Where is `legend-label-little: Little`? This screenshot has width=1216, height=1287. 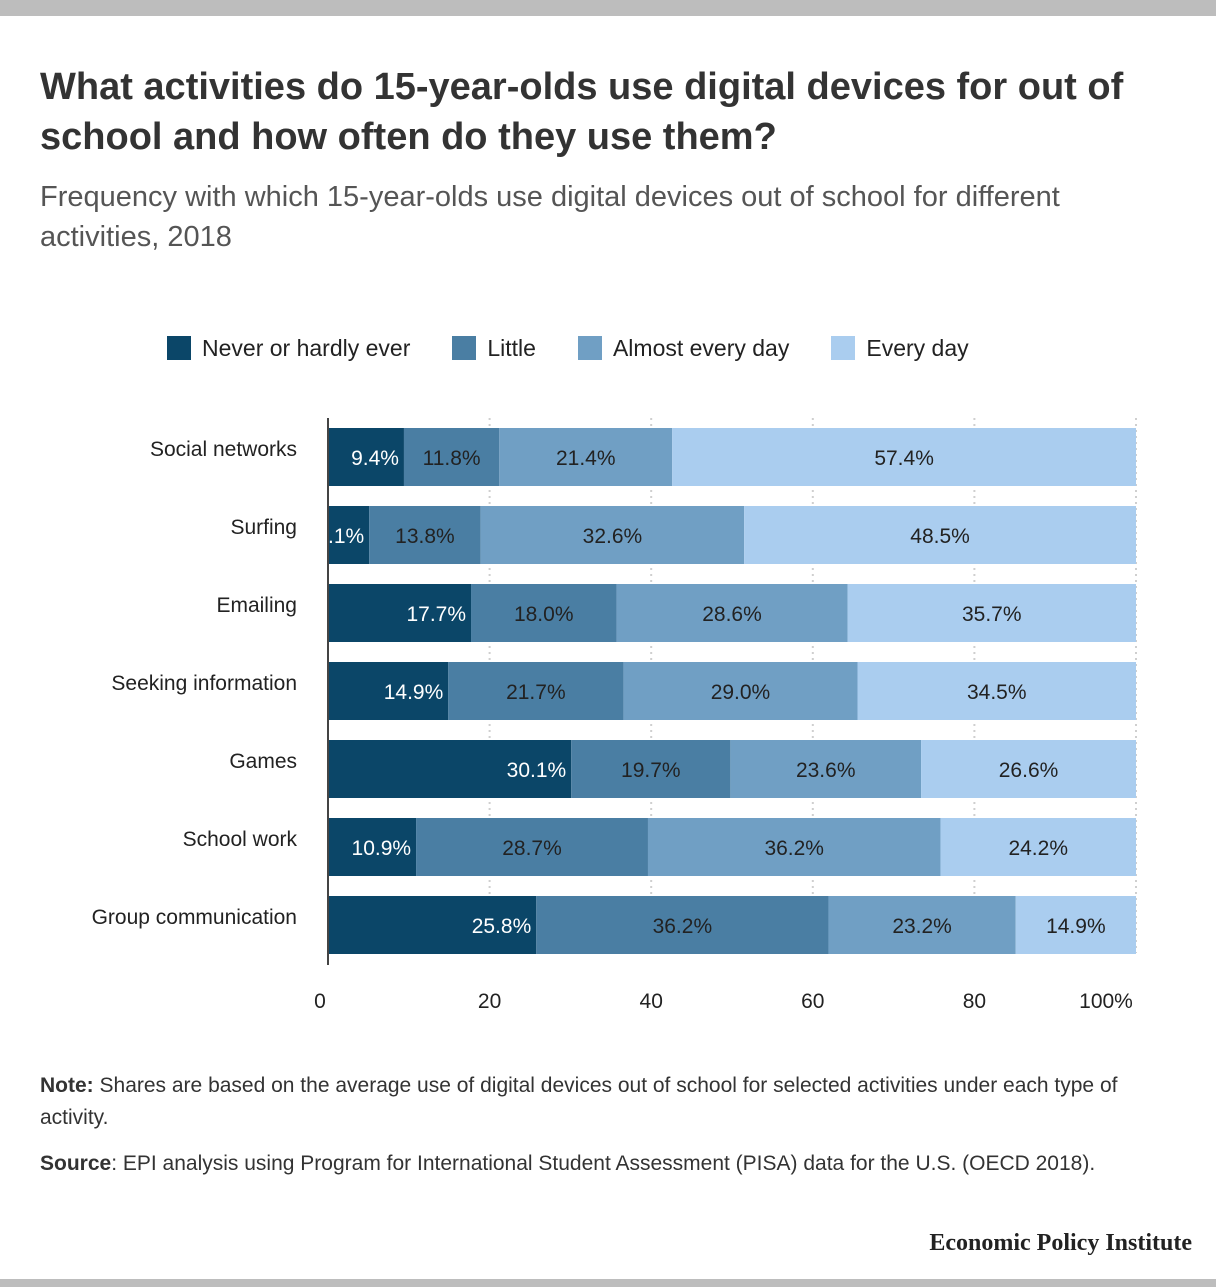 legend-label-little: Little is located at coordinates (511, 347).